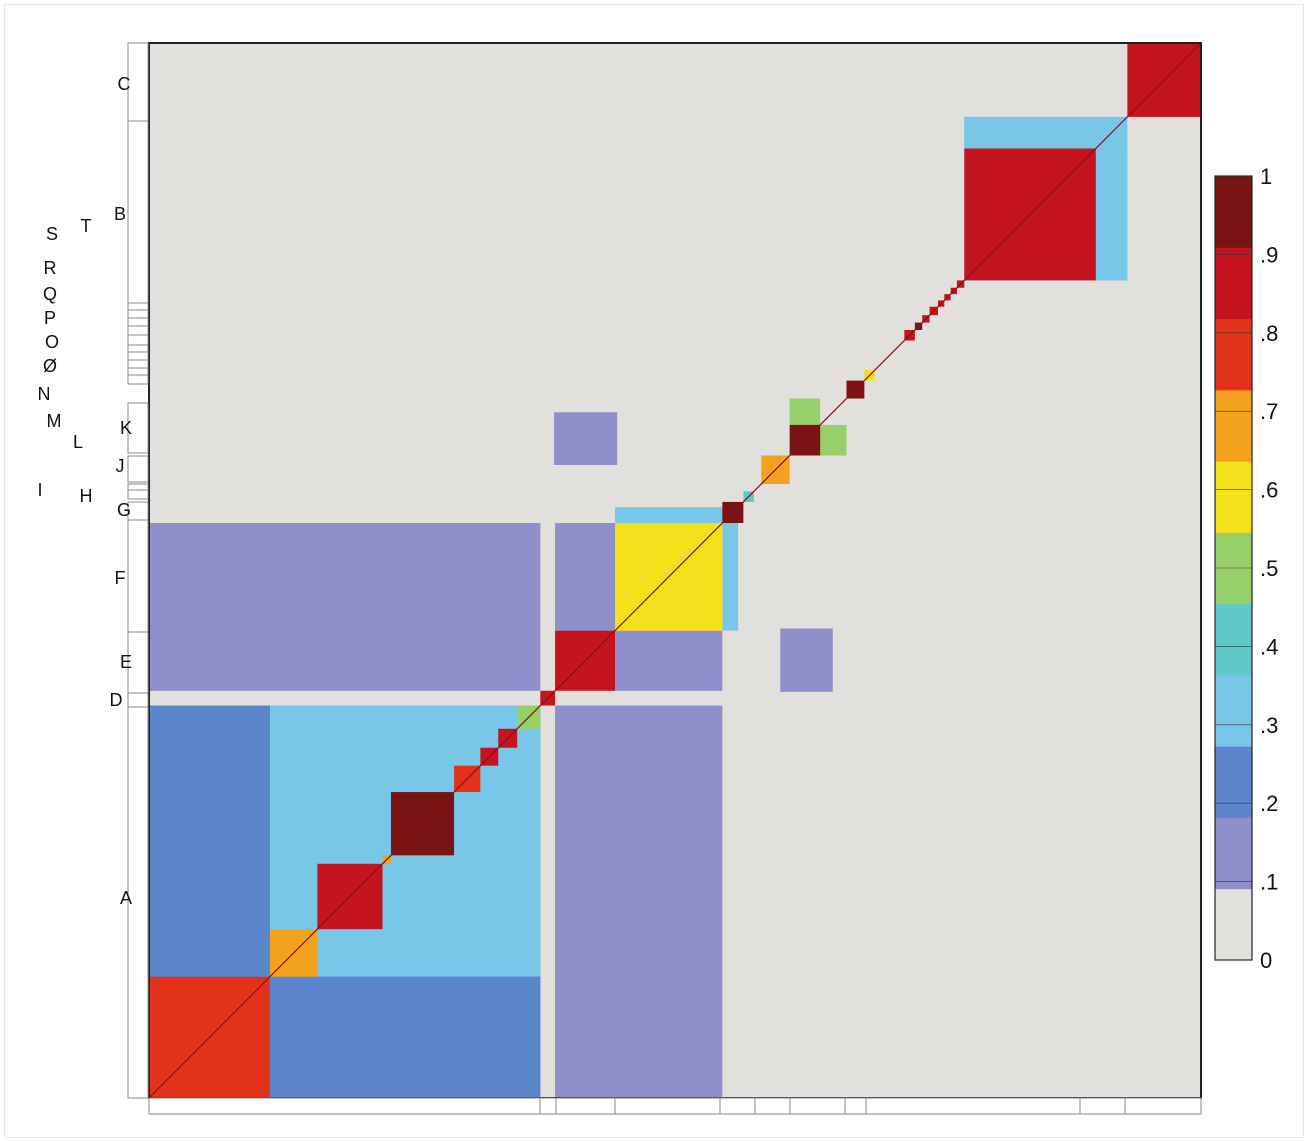  Describe the element at coordinates (86, 496) in the screenshot. I see `row-label: H` at that location.